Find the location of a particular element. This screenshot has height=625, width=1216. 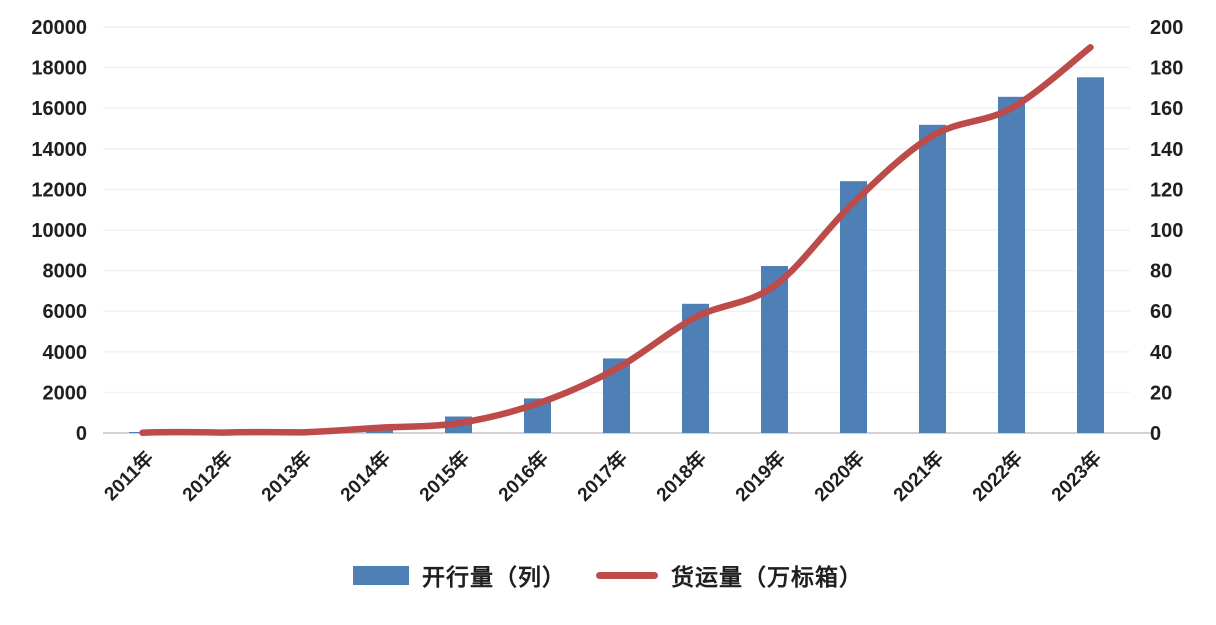

y-axis-tick-label-right: 0 is located at coordinates (1155, 434).